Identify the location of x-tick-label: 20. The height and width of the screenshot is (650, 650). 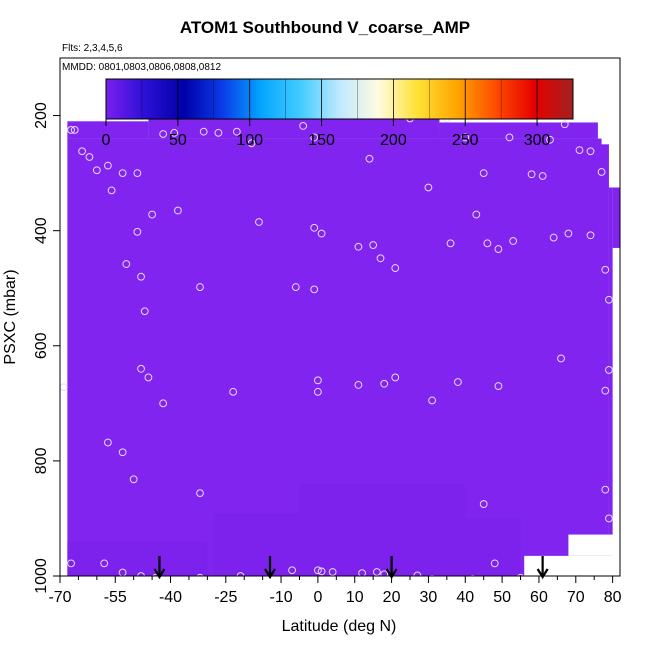
(392, 597).